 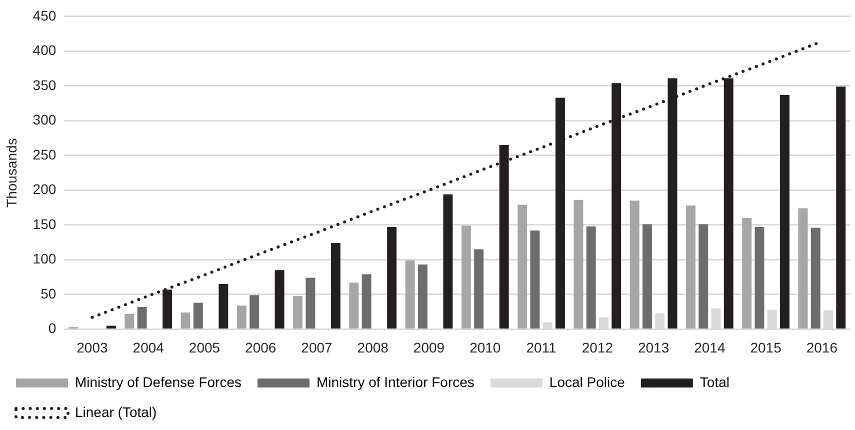 I want to click on legend-label: Ministry of Interior Forces, so click(x=395, y=382).